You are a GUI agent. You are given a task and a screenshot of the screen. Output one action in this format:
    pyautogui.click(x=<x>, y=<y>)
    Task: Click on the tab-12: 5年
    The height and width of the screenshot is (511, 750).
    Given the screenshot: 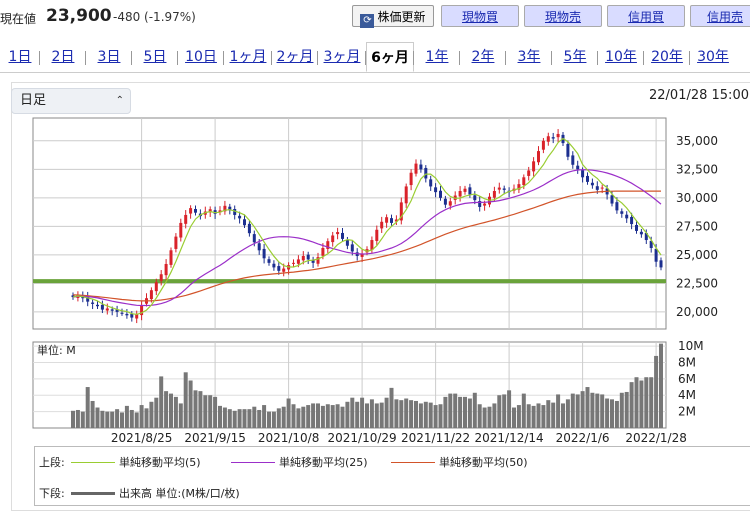 What is the action you would take?
    pyautogui.click(x=575, y=57)
    